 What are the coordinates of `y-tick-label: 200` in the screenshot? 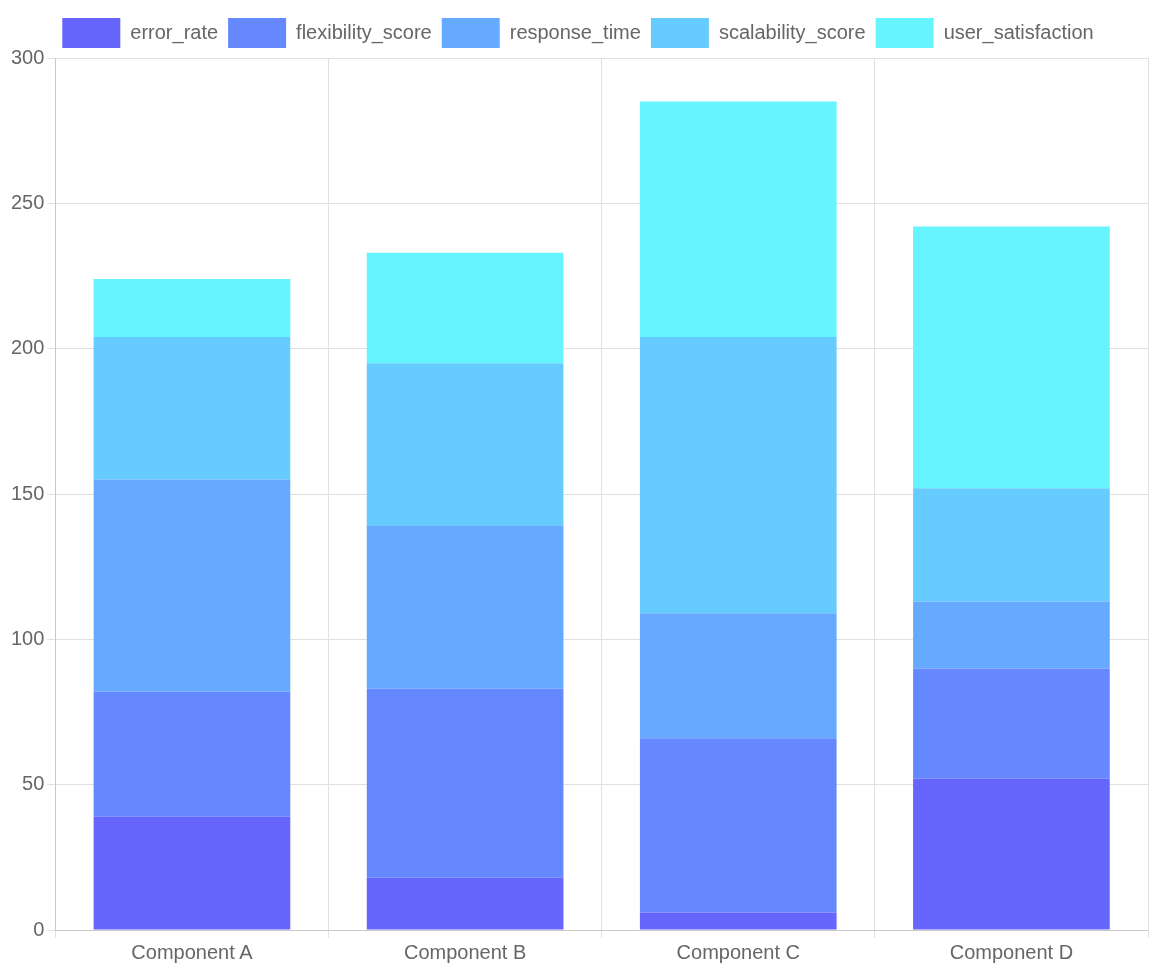 It's located at (27, 347).